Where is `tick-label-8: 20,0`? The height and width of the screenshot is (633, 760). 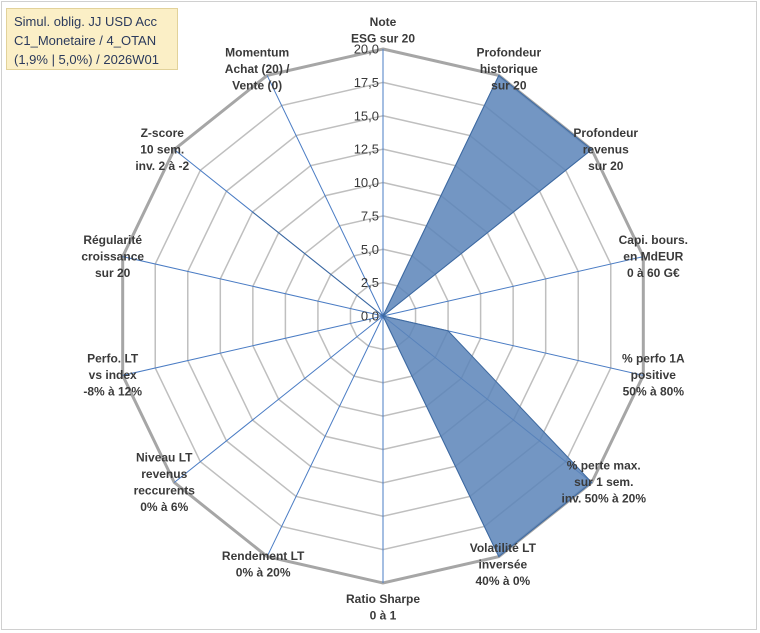 tick-label-8: 20,0 is located at coordinates (366, 49).